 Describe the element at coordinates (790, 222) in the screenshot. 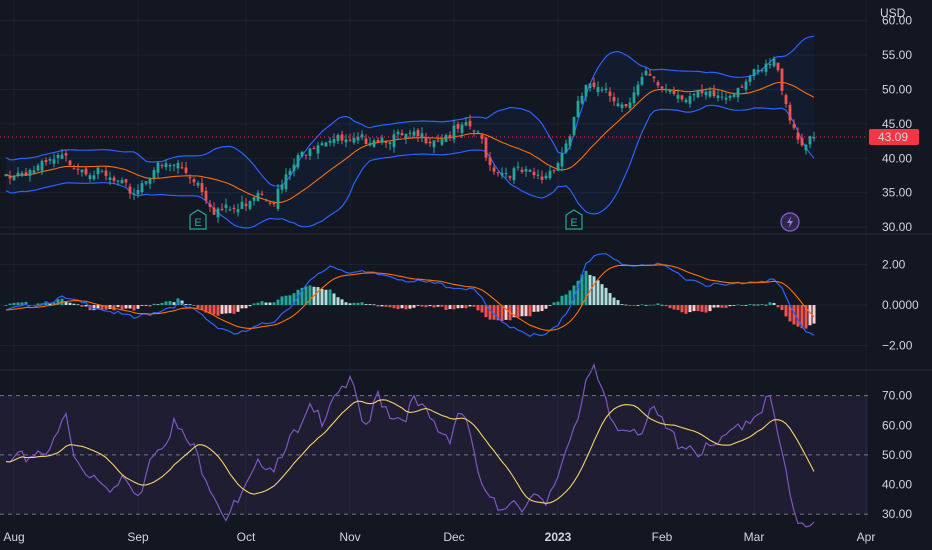

I see `lightning-icon` at that location.